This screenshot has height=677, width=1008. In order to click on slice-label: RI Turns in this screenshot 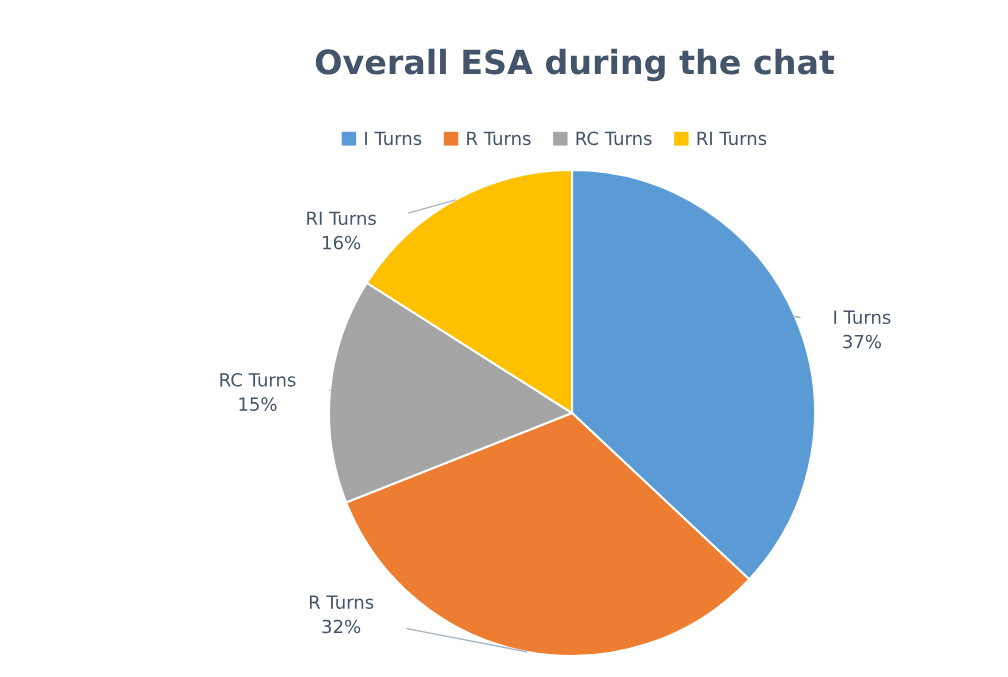, I will do `click(341, 218)`.